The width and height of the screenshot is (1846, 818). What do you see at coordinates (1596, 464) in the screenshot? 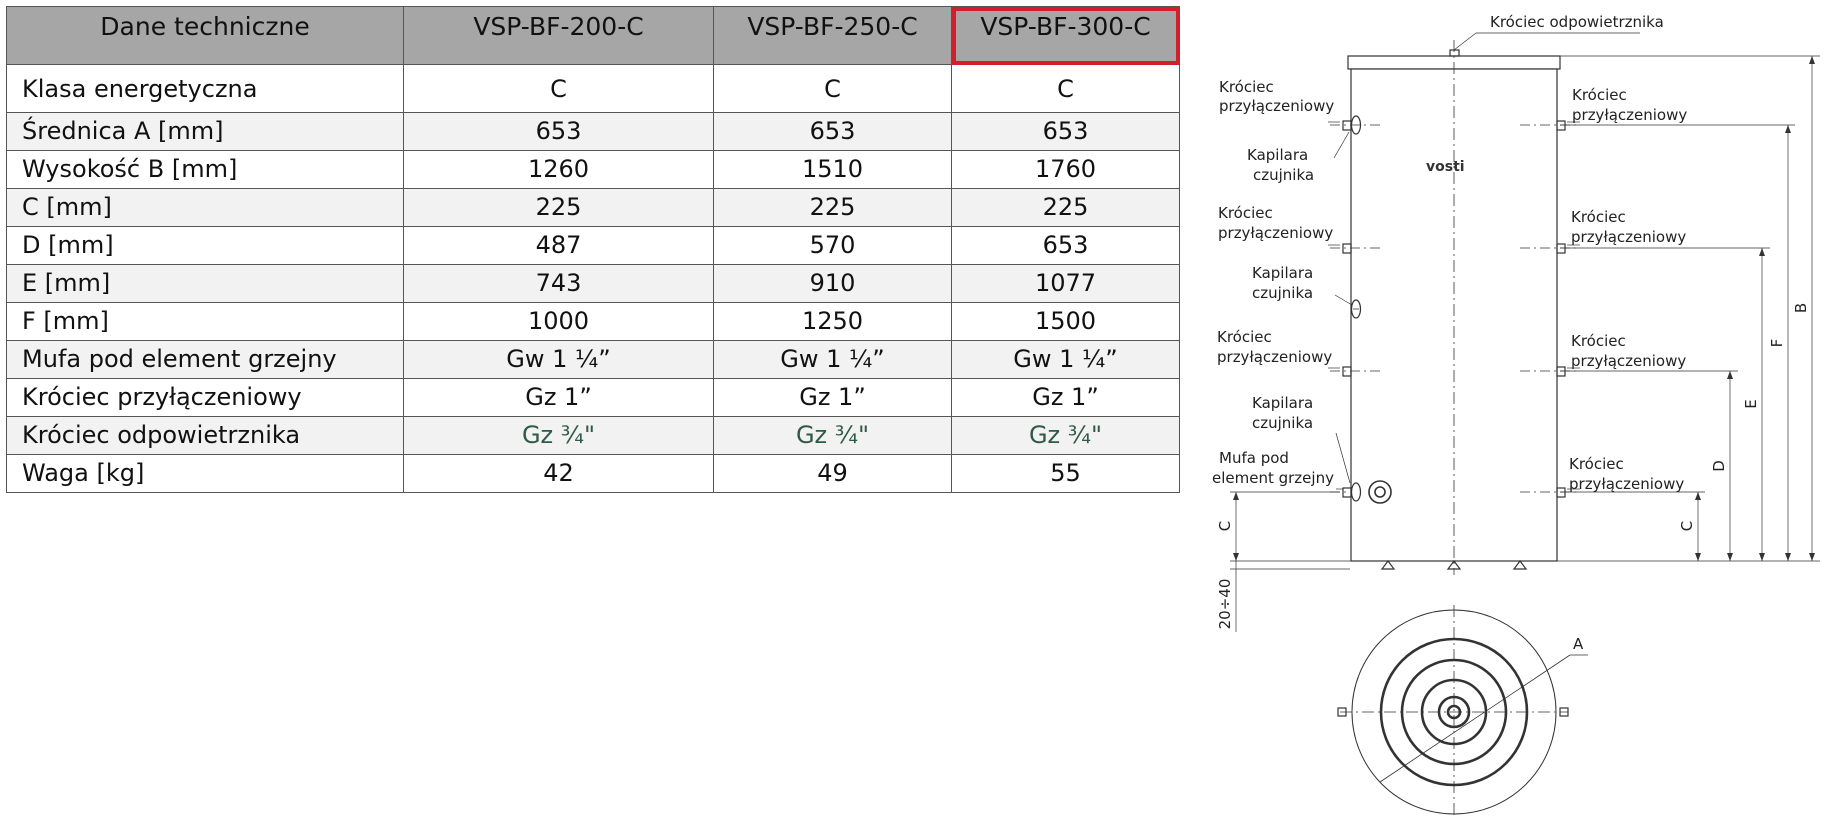
I see `label-right-nozzle-4-line1: Króciec` at bounding box center [1596, 464].